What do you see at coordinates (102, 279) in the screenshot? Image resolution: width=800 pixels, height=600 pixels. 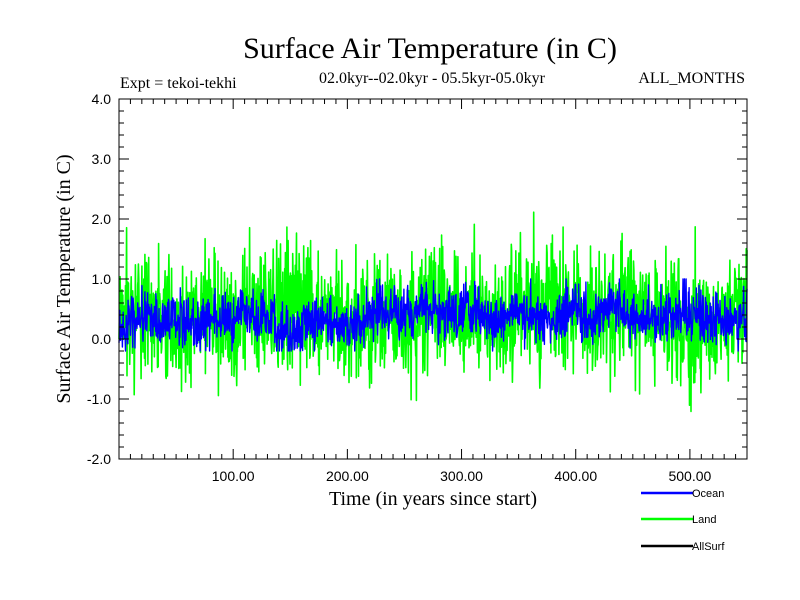 I see `y-tick-label: 1.0` at bounding box center [102, 279].